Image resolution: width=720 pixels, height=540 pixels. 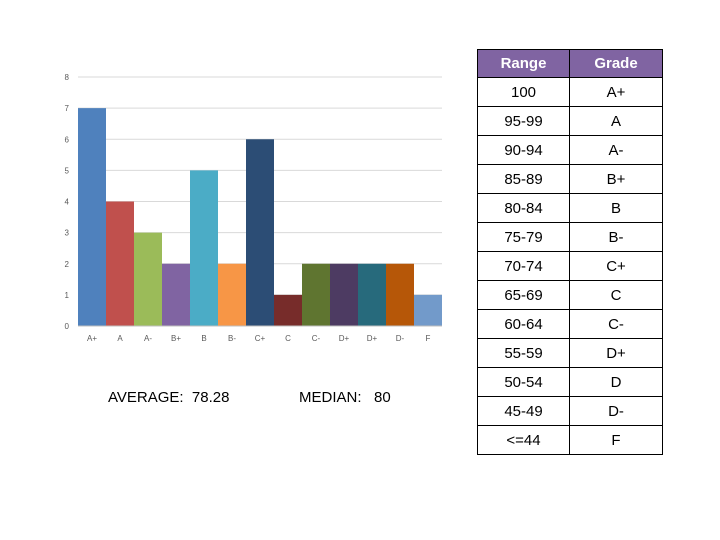 I want to click on y-tick-label: 6, so click(x=67, y=139).